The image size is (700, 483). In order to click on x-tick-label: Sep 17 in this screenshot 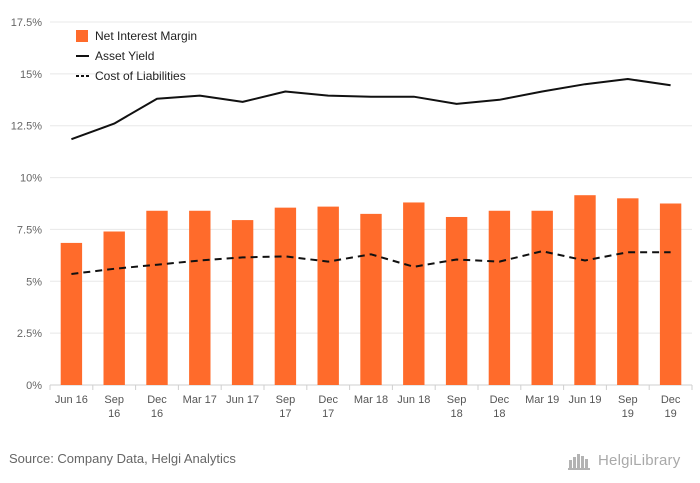, I will do `click(286, 407)`.